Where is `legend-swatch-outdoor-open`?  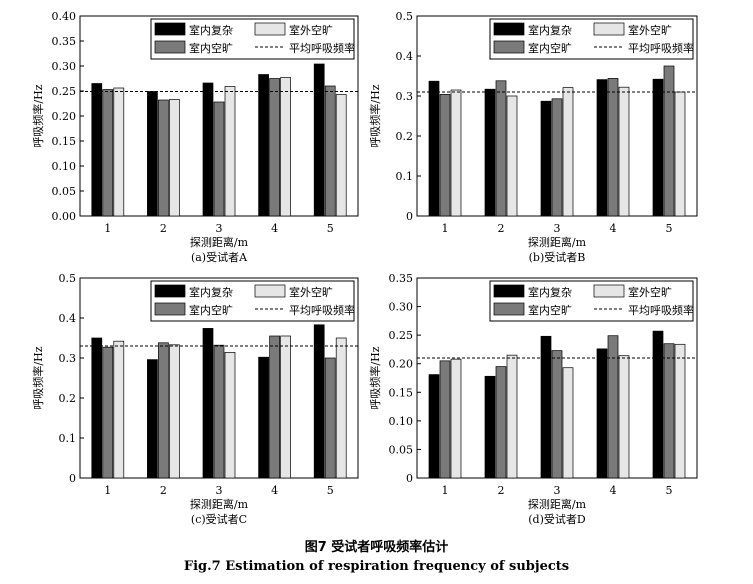
legend-swatch-outdoor-open is located at coordinates (609, 291).